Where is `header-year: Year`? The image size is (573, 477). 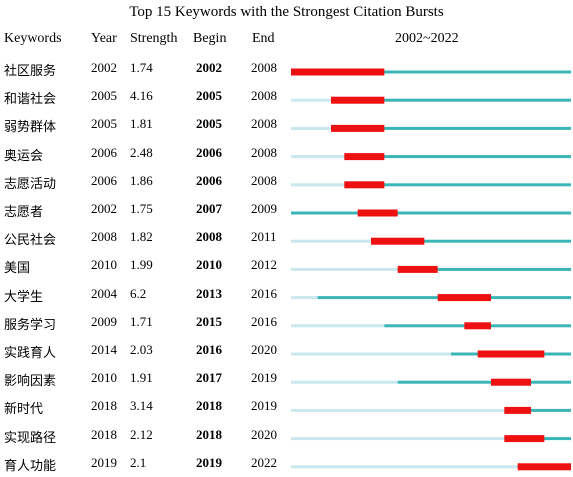
header-year: Year is located at coordinates (104, 38).